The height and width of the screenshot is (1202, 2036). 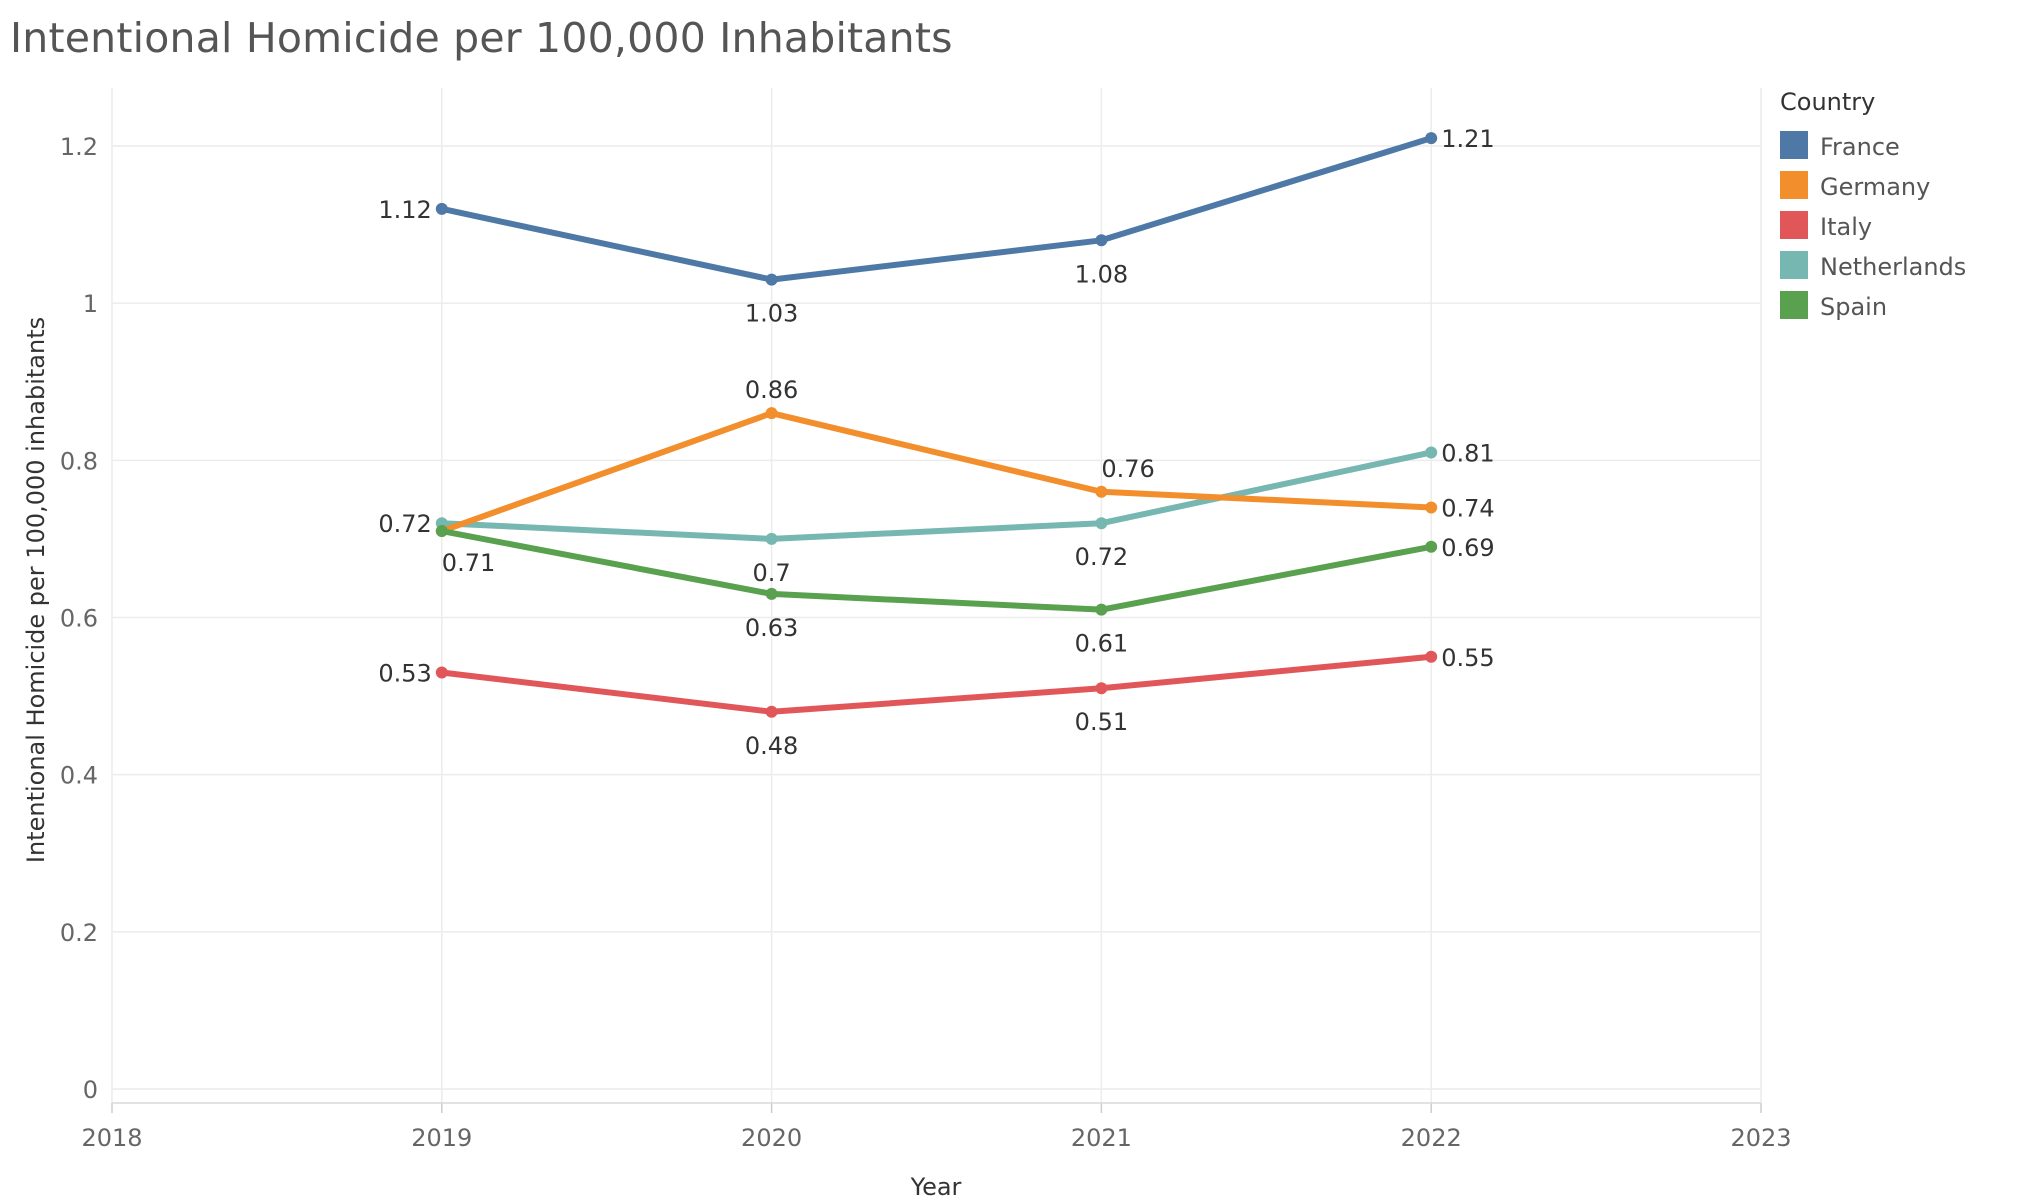 I want to click on legend-item-germany: Germany, so click(x=1855, y=186).